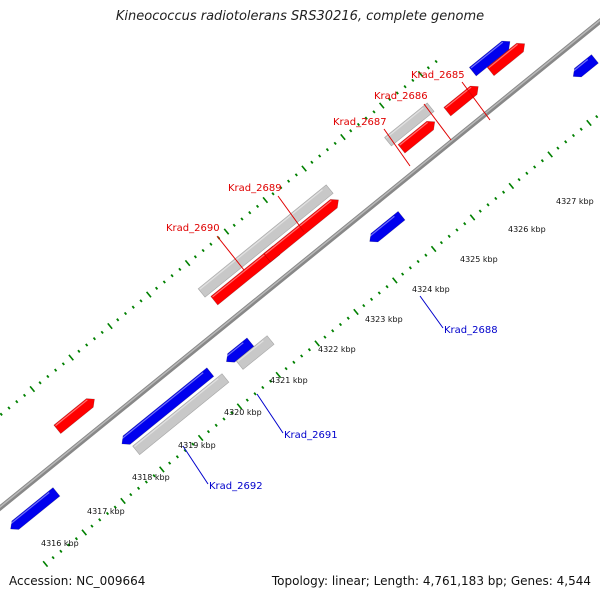 The height and width of the screenshot is (600, 600). Describe the element at coordinates (527, 229) in the screenshot. I see `tick-label: 4326 kbp` at that location.